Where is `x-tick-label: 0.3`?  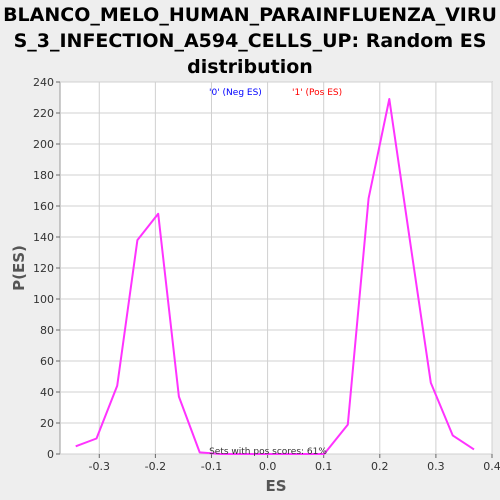 x-tick-label: 0.3 is located at coordinates (436, 466).